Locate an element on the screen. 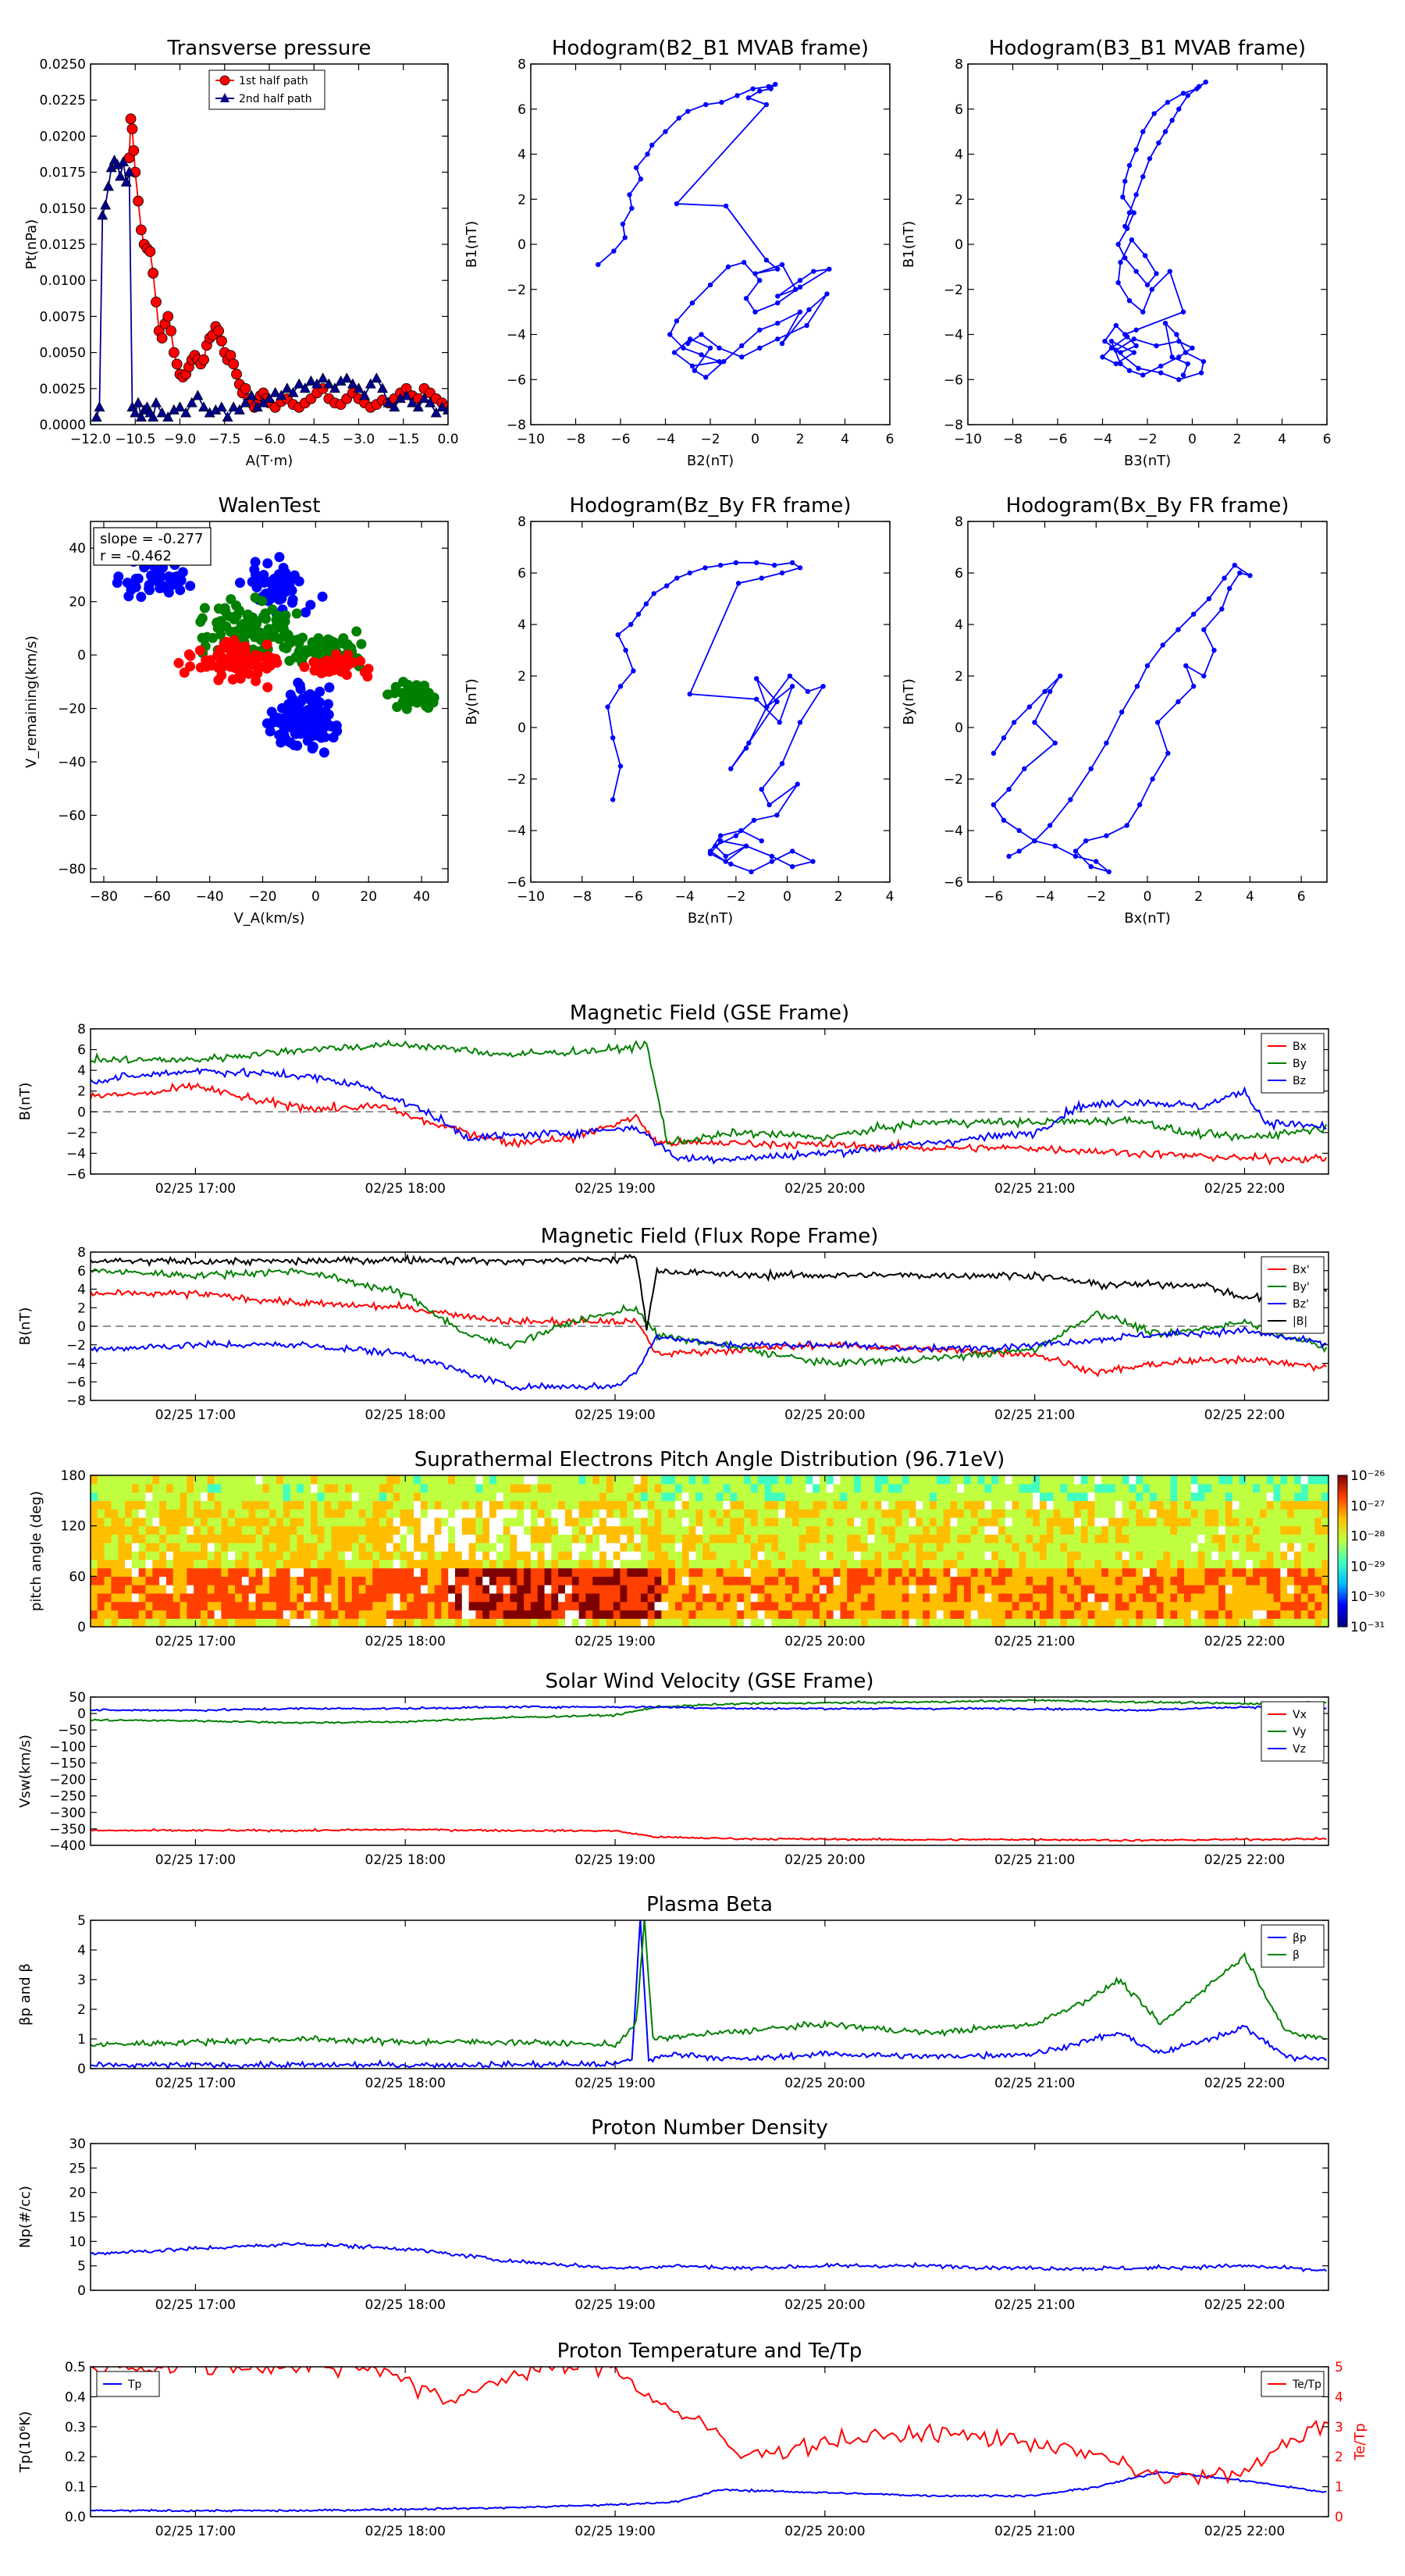  colorbar-tick-label: 10⁻³⁰ is located at coordinates (1367, 1597).